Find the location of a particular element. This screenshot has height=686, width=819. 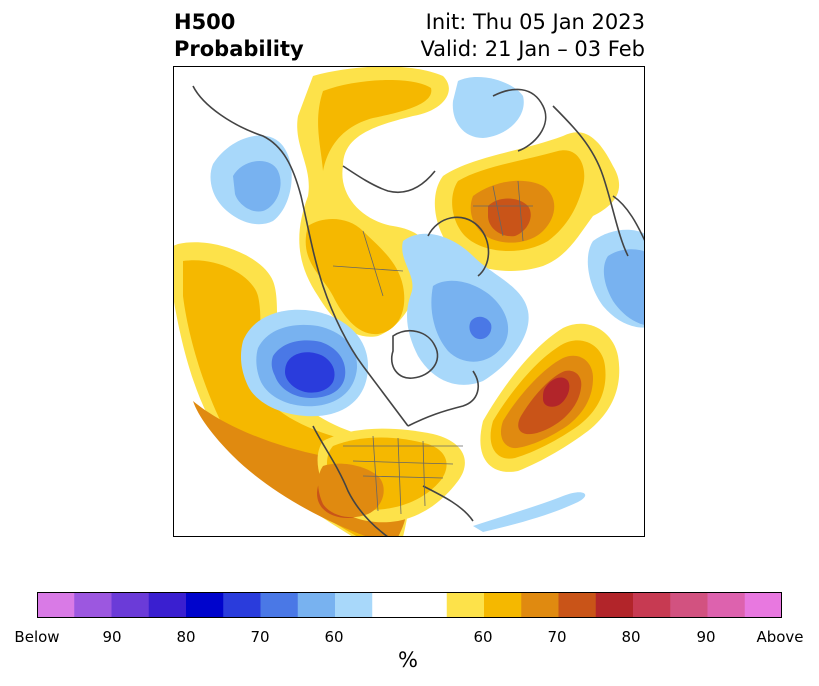

valid-period: Valid: 21 Jan – 03 Feb is located at coordinates (532, 49).